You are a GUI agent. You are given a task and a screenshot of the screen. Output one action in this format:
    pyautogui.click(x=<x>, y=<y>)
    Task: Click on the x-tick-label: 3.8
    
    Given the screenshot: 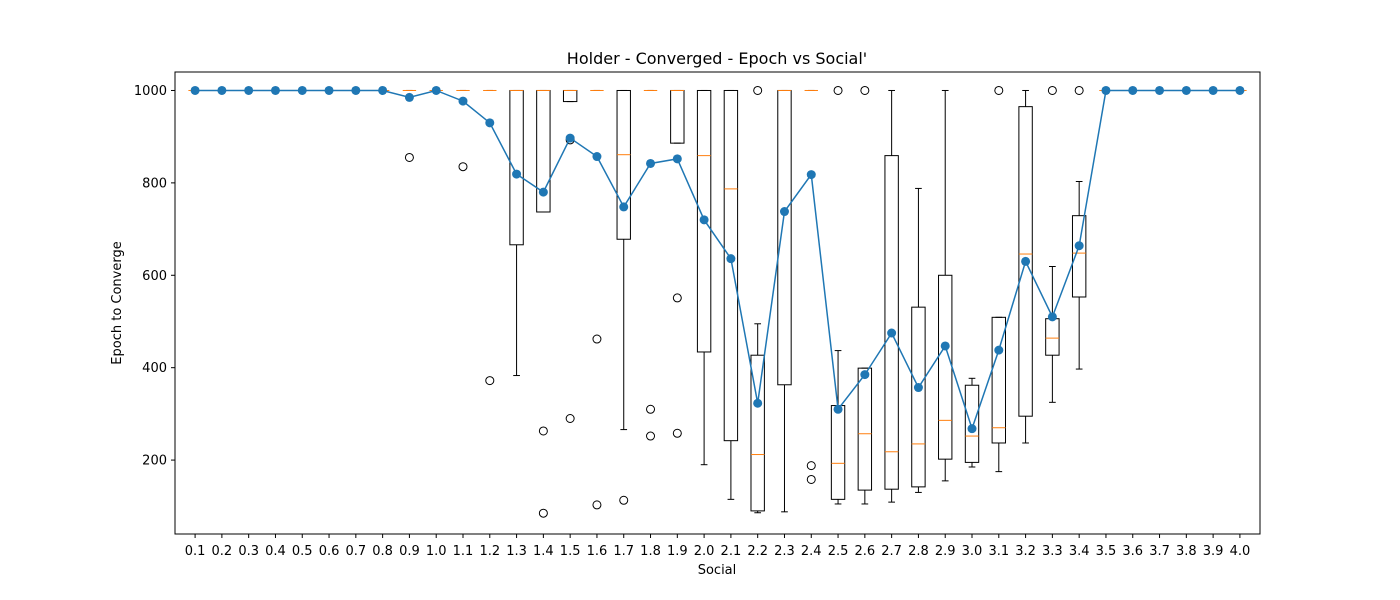 What is the action you would take?
    pyautogui.click(x=1186, y=551)
    